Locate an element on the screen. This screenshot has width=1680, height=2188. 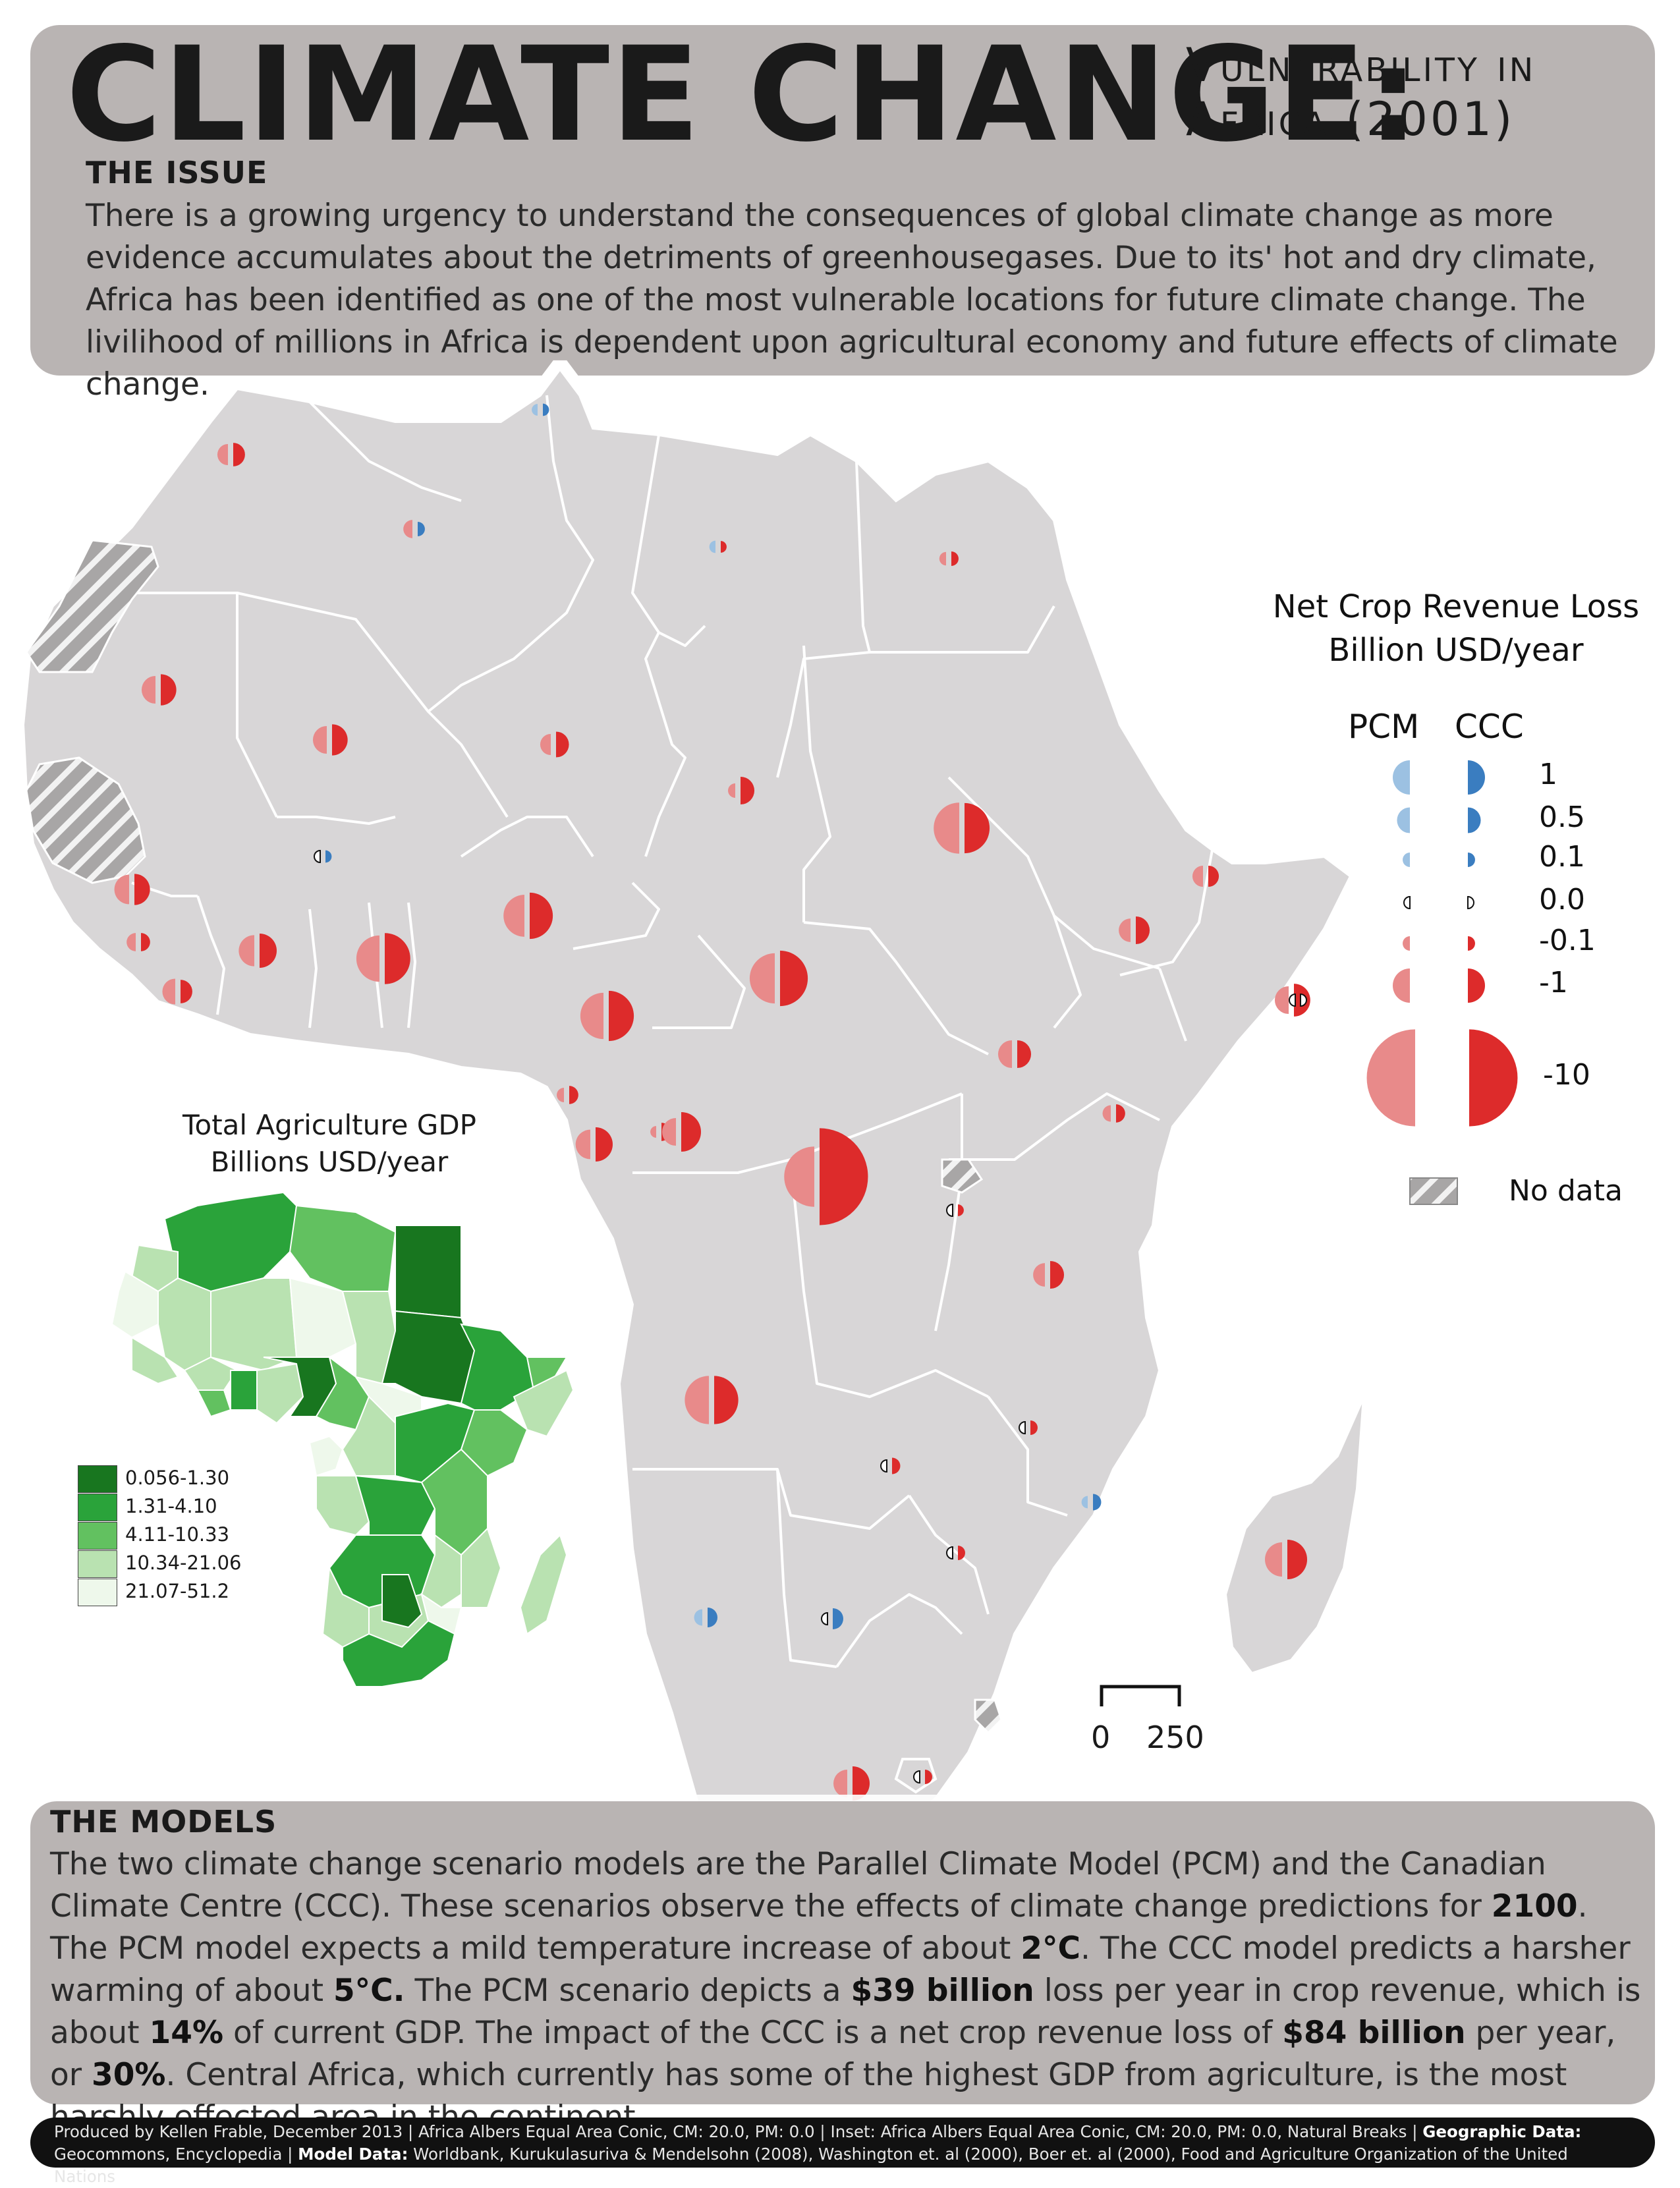
gdp-inset-map is located at coordinates (342, 1439).